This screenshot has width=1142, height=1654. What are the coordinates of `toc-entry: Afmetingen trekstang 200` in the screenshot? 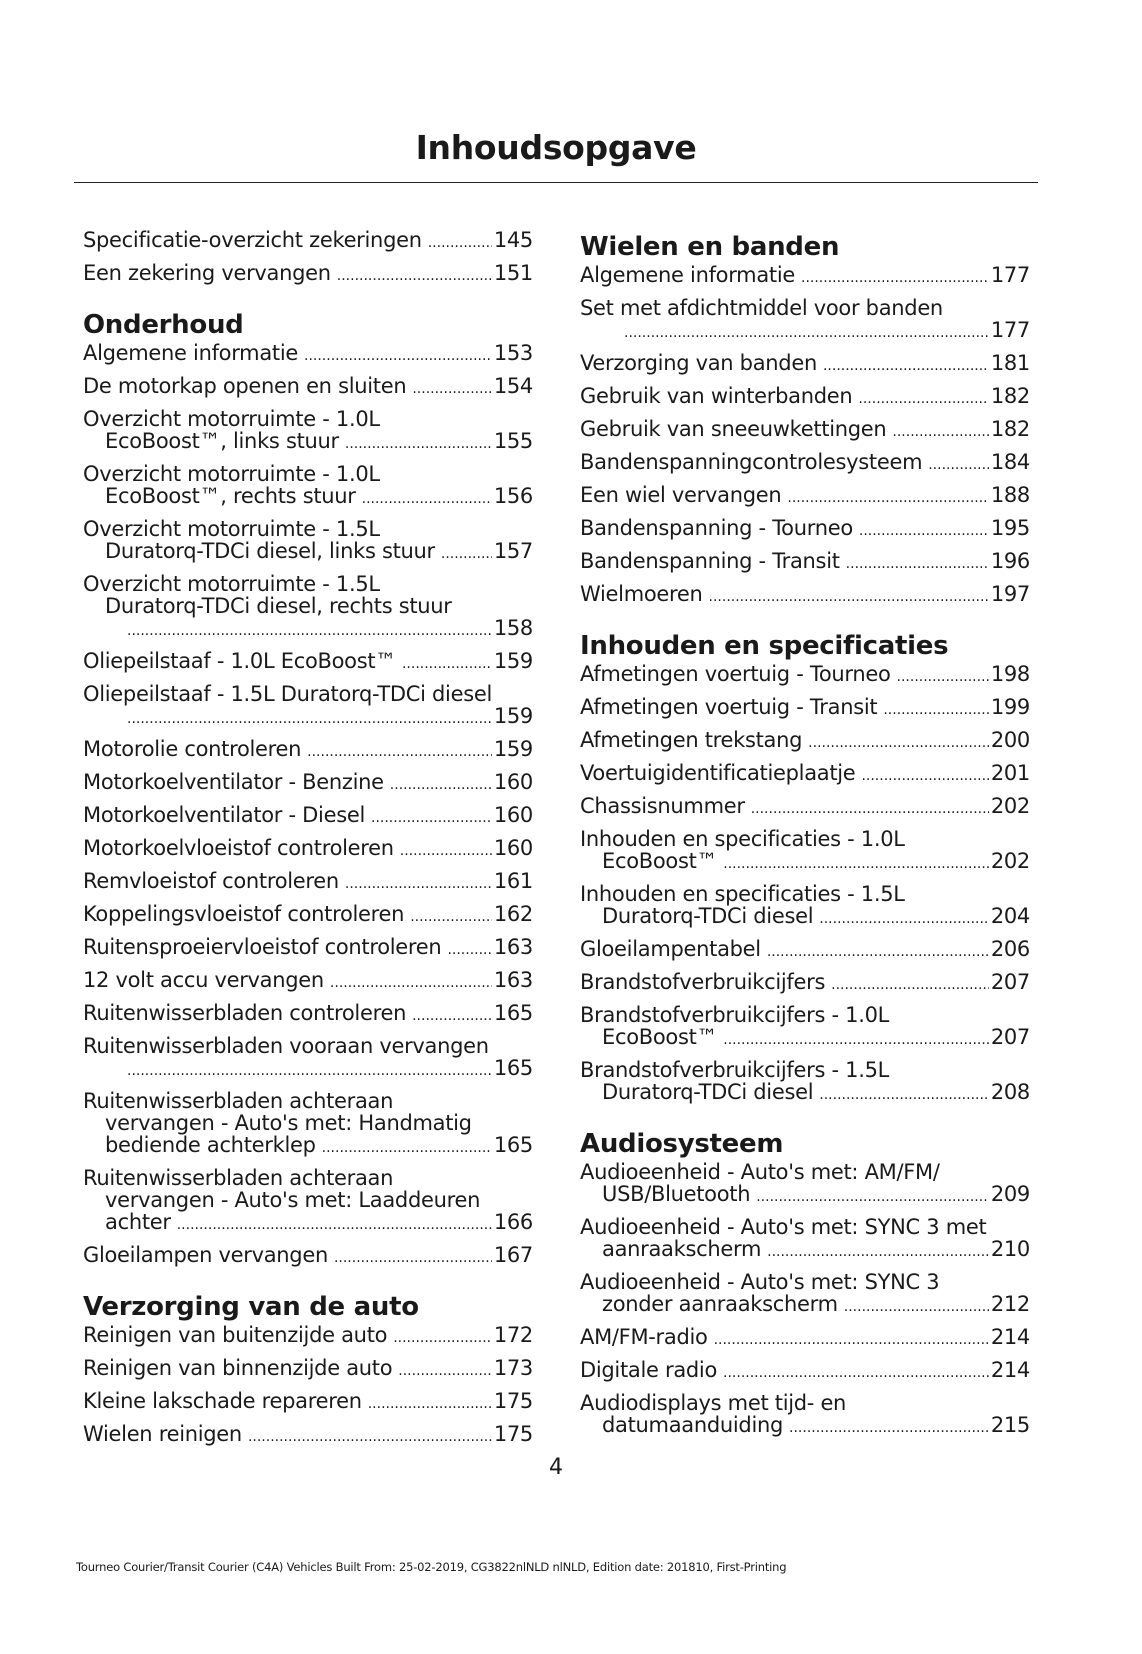 It's located at (805, 741).